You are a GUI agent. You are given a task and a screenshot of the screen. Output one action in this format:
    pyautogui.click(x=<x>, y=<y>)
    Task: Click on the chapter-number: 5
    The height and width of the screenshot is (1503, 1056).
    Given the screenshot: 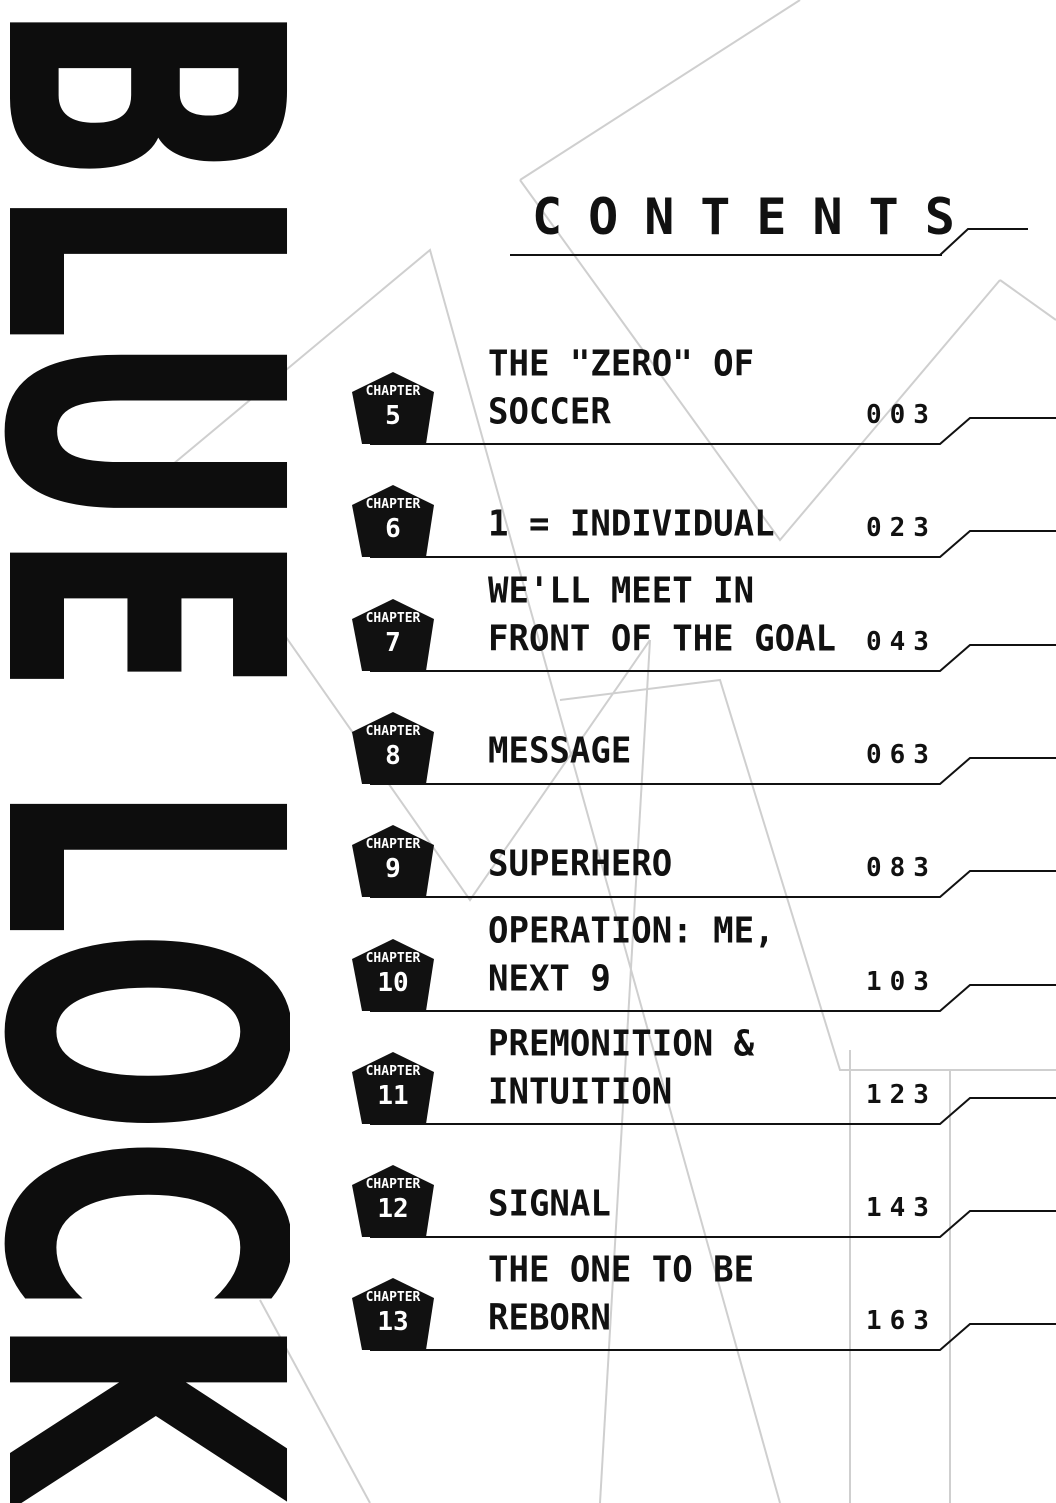 What is the action you would take?
    pyautogui.click(x=393, y=416)
    